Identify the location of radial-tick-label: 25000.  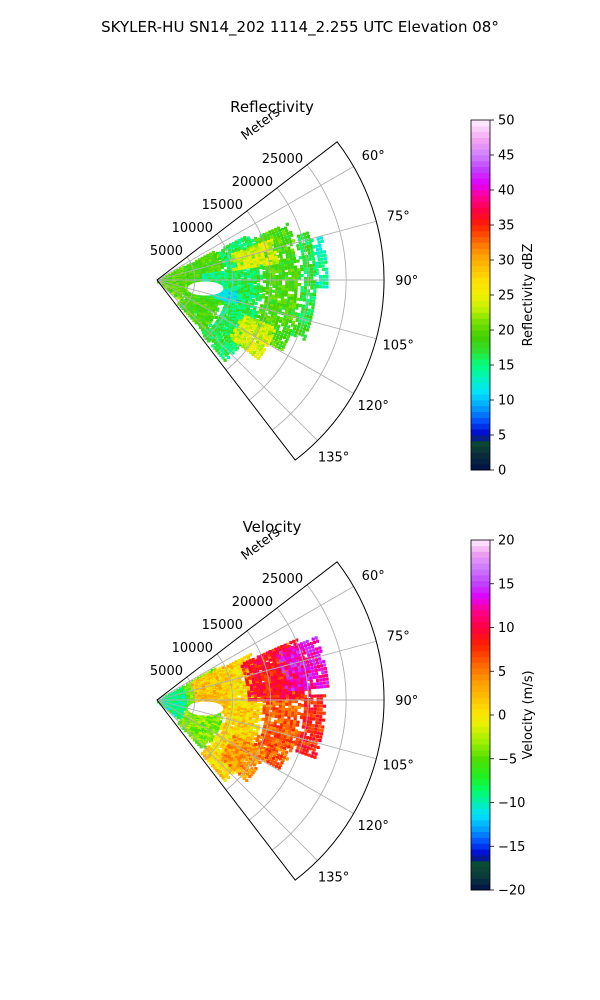
(282, 159).